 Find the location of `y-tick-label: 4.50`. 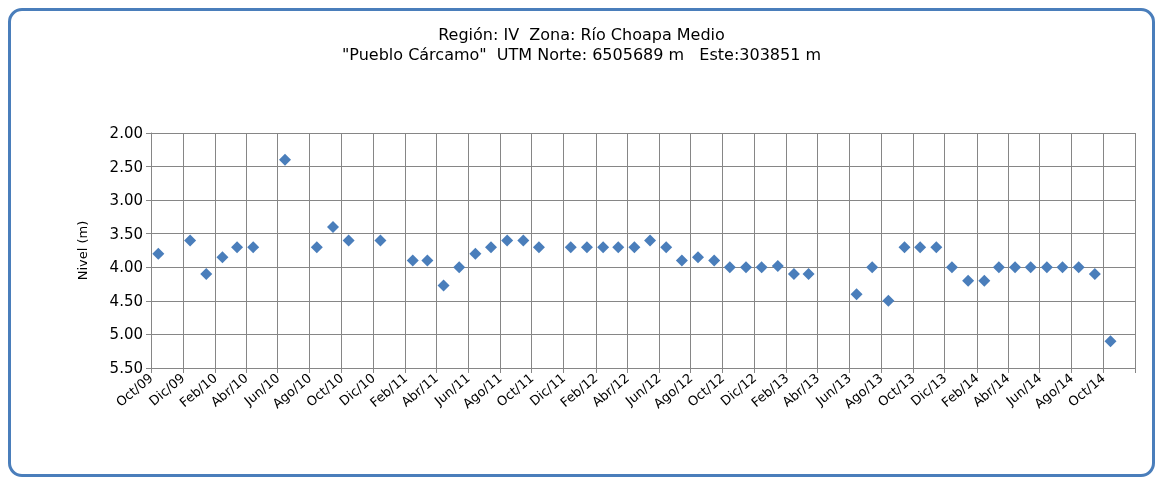

y-tick-label: 4.50 is located at coordinates (126, 300).